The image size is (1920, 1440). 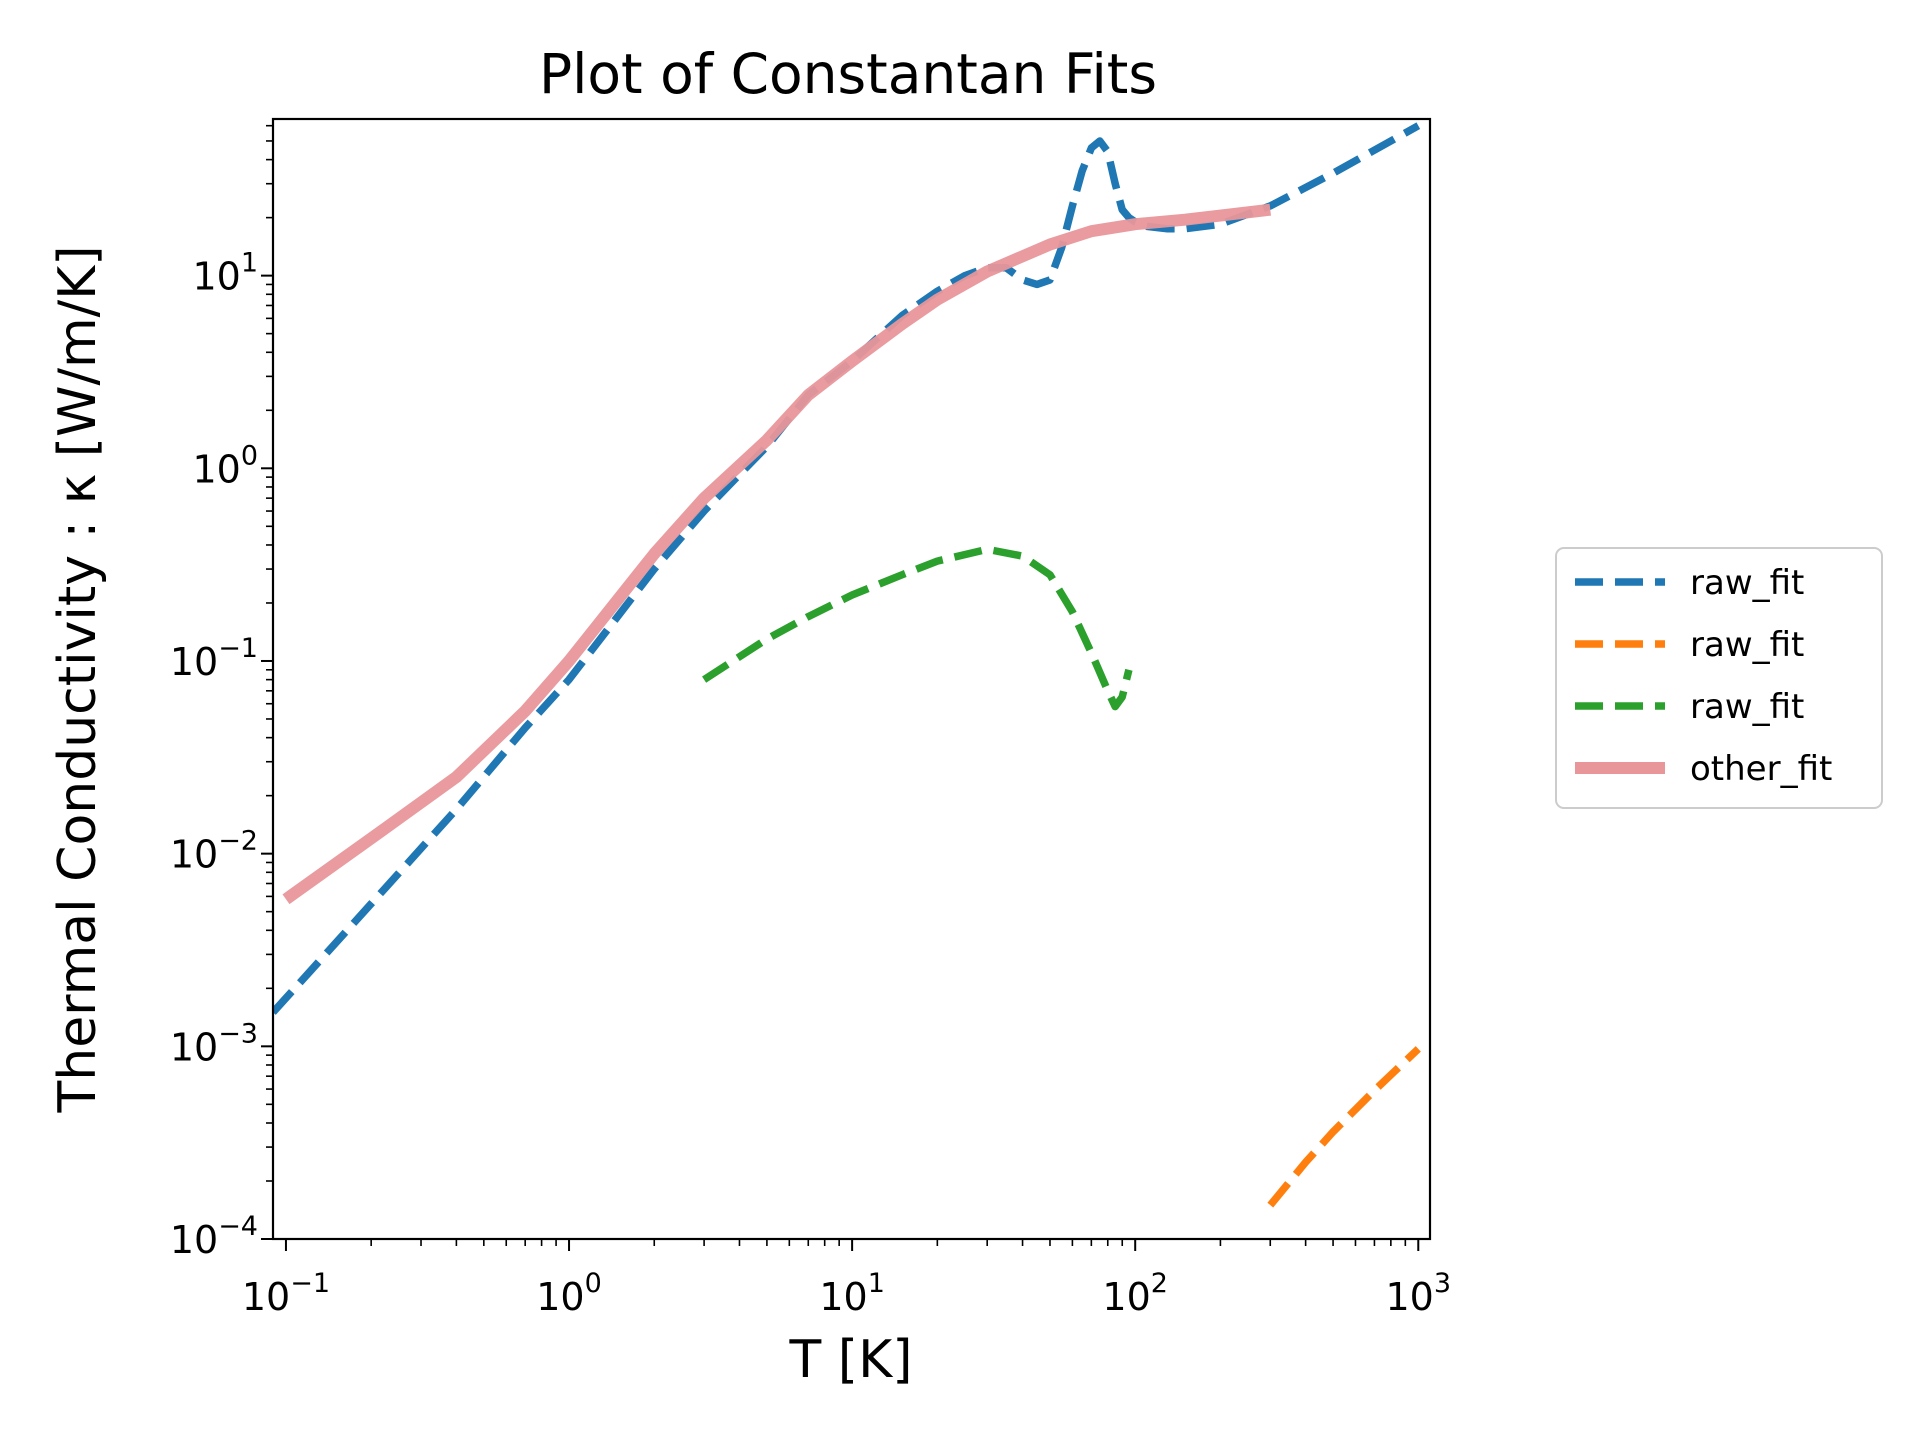 I want to click on y-tick-label: 10⁰, so click(x=225, y=465).